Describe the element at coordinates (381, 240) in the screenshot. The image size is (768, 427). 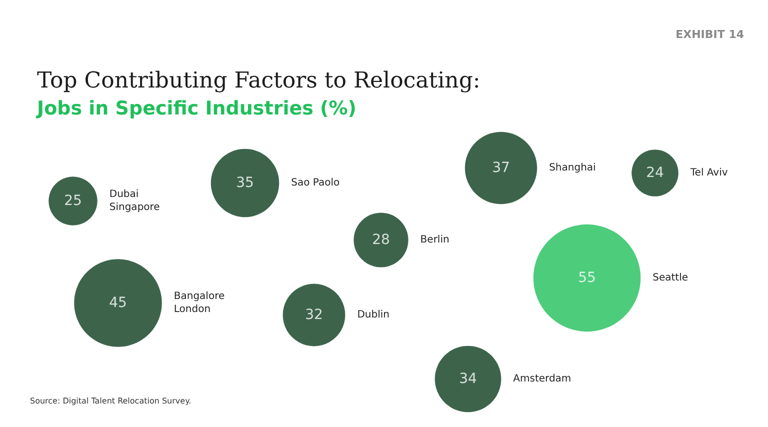
I see `data-label: 28` at that location.